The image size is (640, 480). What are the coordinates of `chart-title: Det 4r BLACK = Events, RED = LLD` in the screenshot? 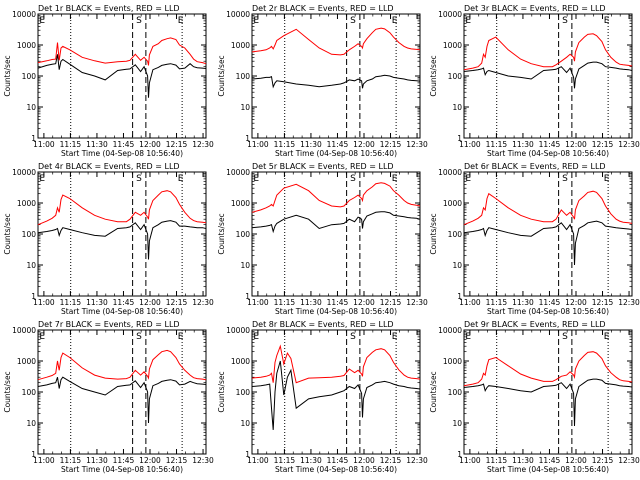 It's located at (109, 166).